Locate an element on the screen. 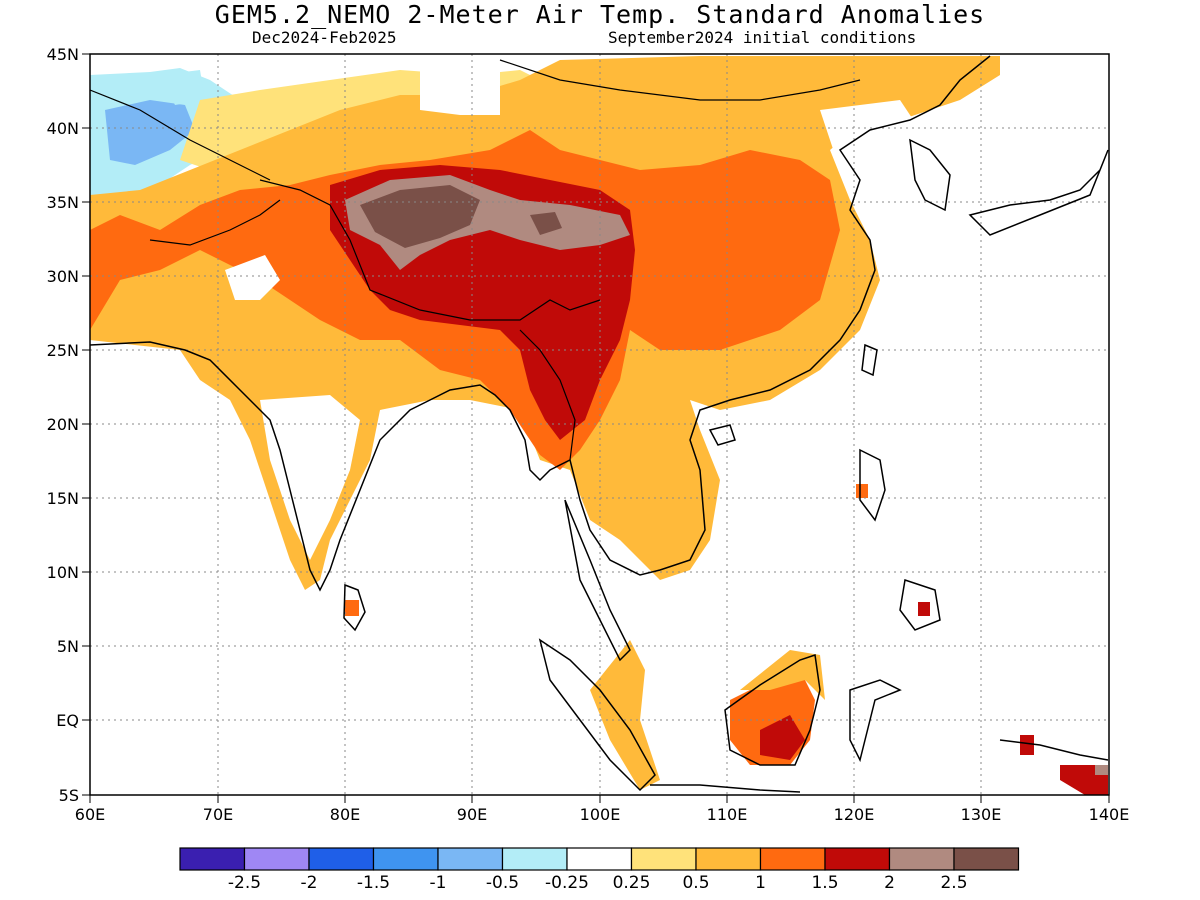  lon-tick-label: 60E is located at coordinates (90, 814).